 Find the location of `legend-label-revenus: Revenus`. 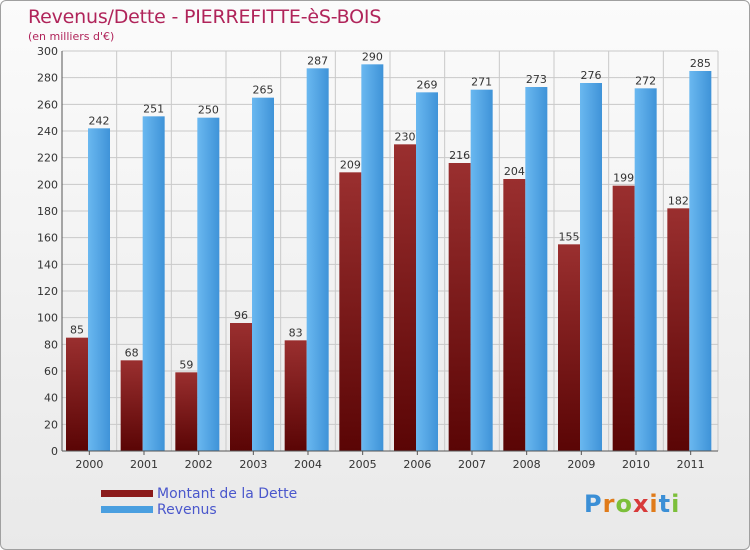

legend-label-revenus: Revenus is located at coordinates (187, 510).